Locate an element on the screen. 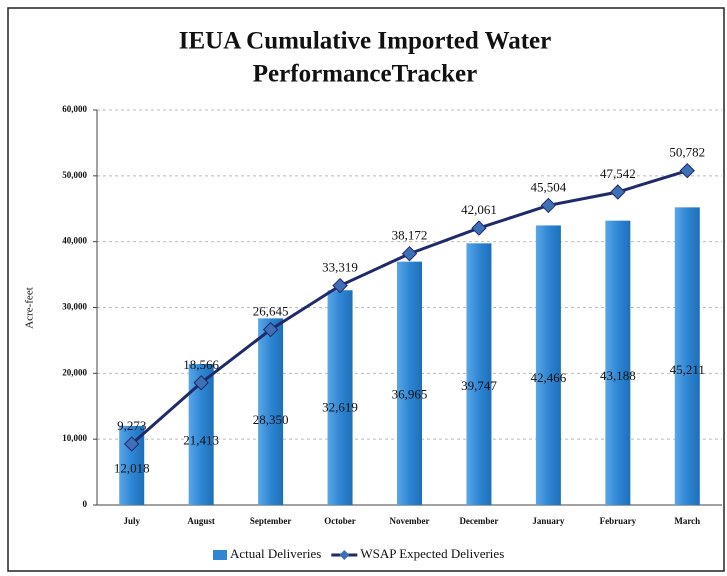  chart-title: PerformanceTracker is located at coordinates (365, 74).